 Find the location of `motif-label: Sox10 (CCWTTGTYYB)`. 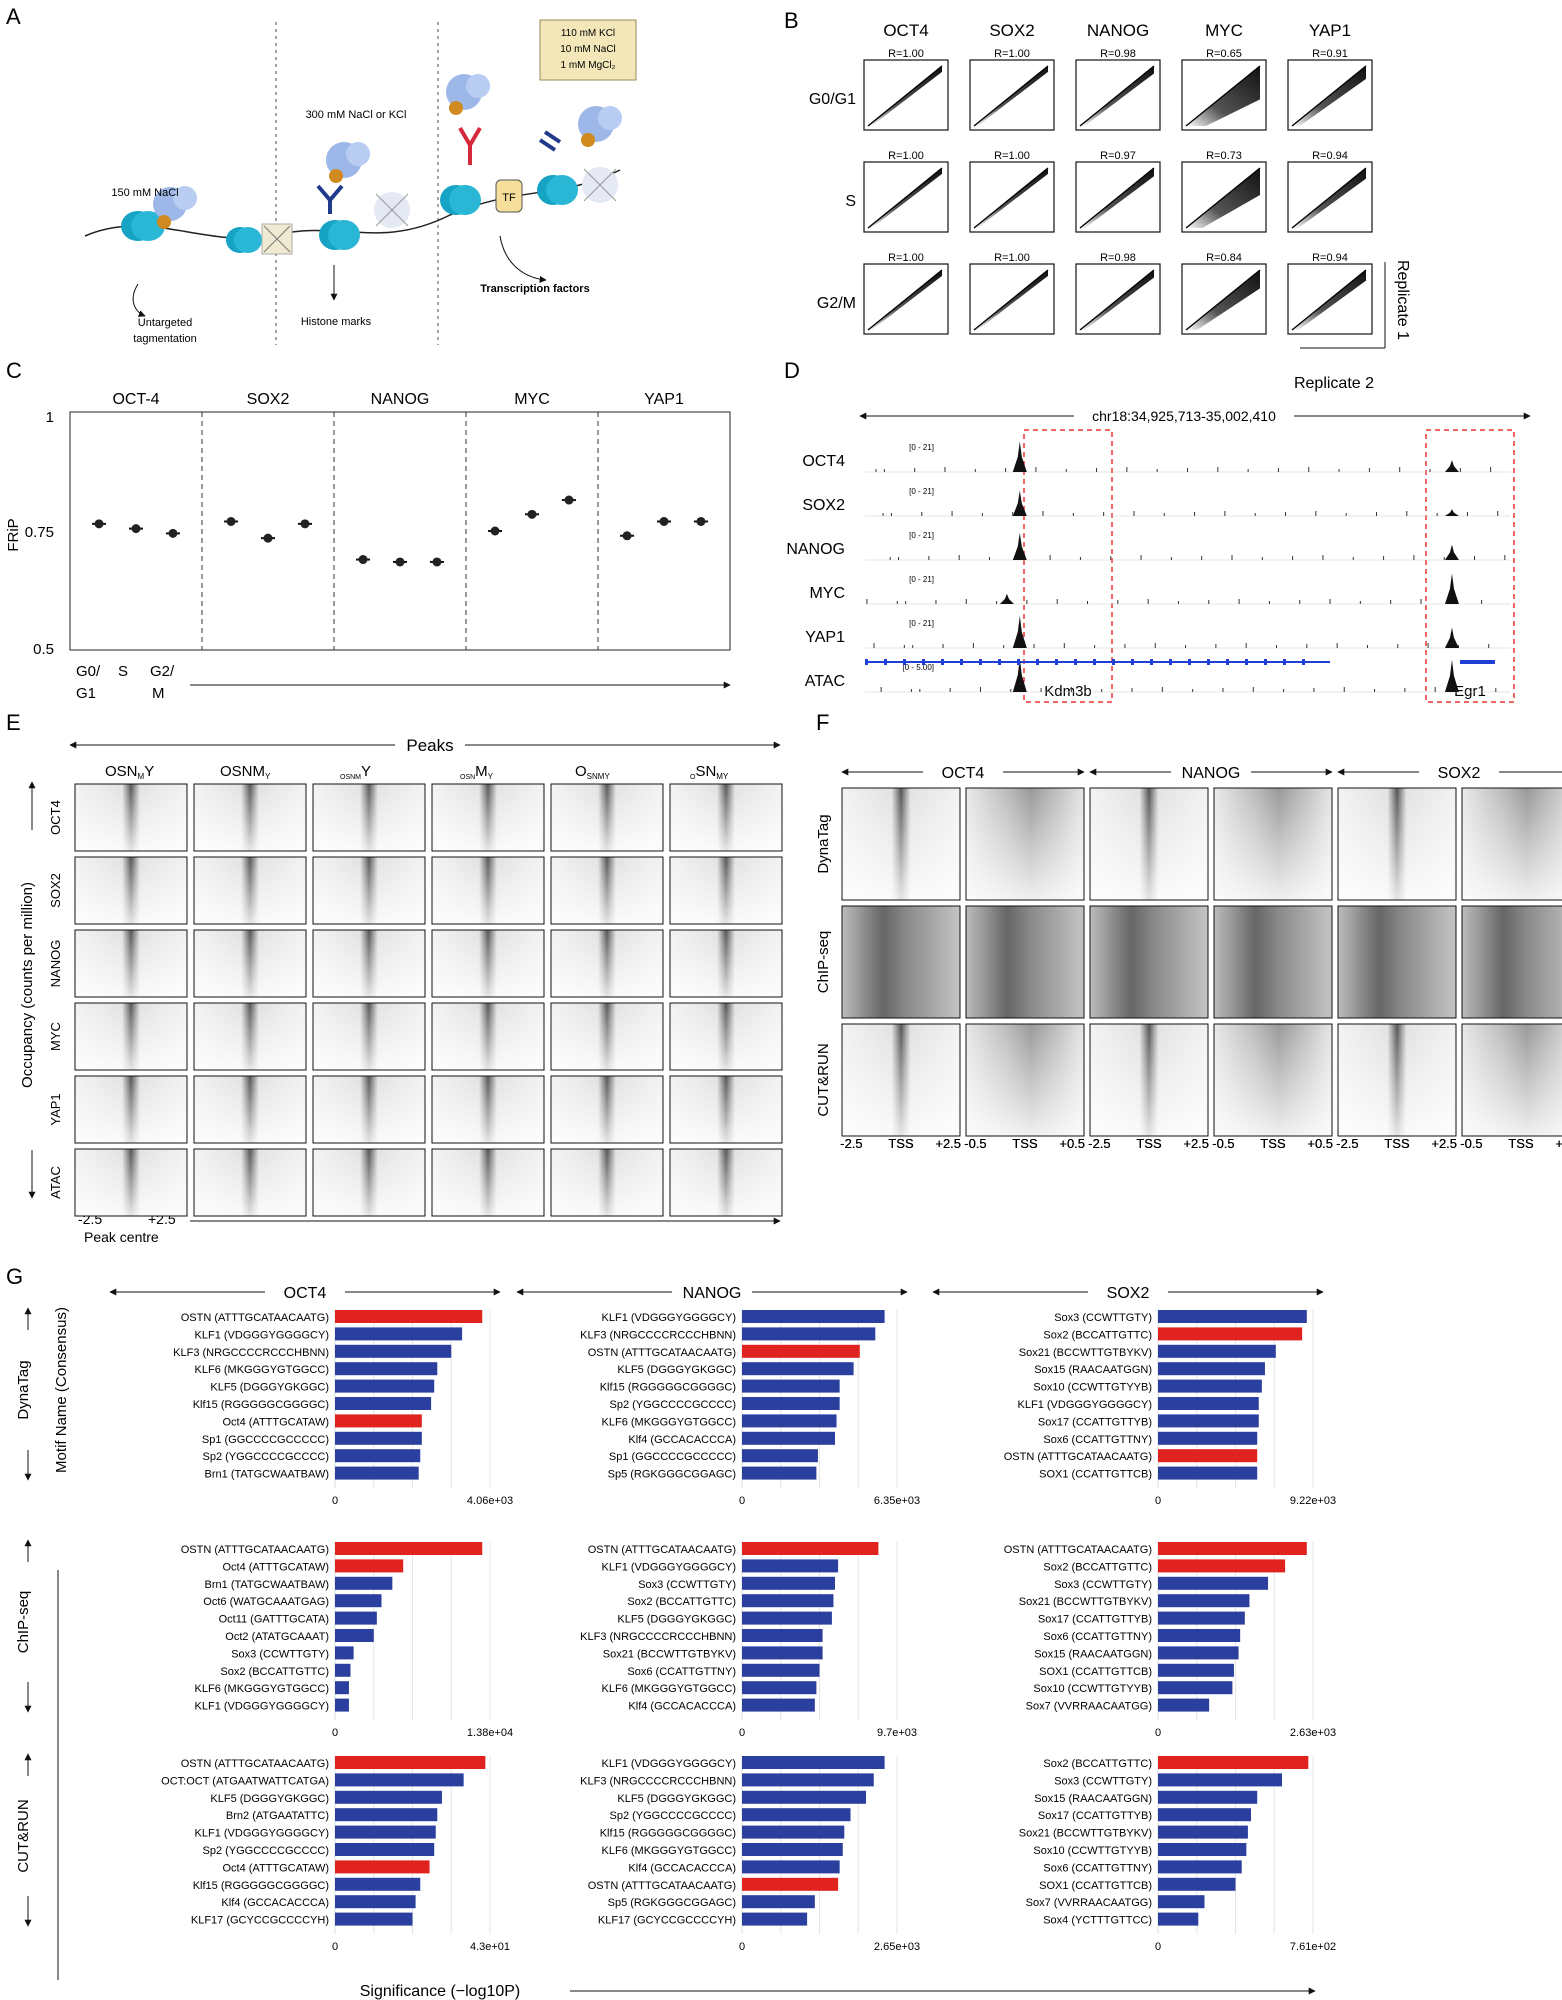

motif-label: Sox10 (CCWTTGTYYB) is located at coordinates (1092, 1388).